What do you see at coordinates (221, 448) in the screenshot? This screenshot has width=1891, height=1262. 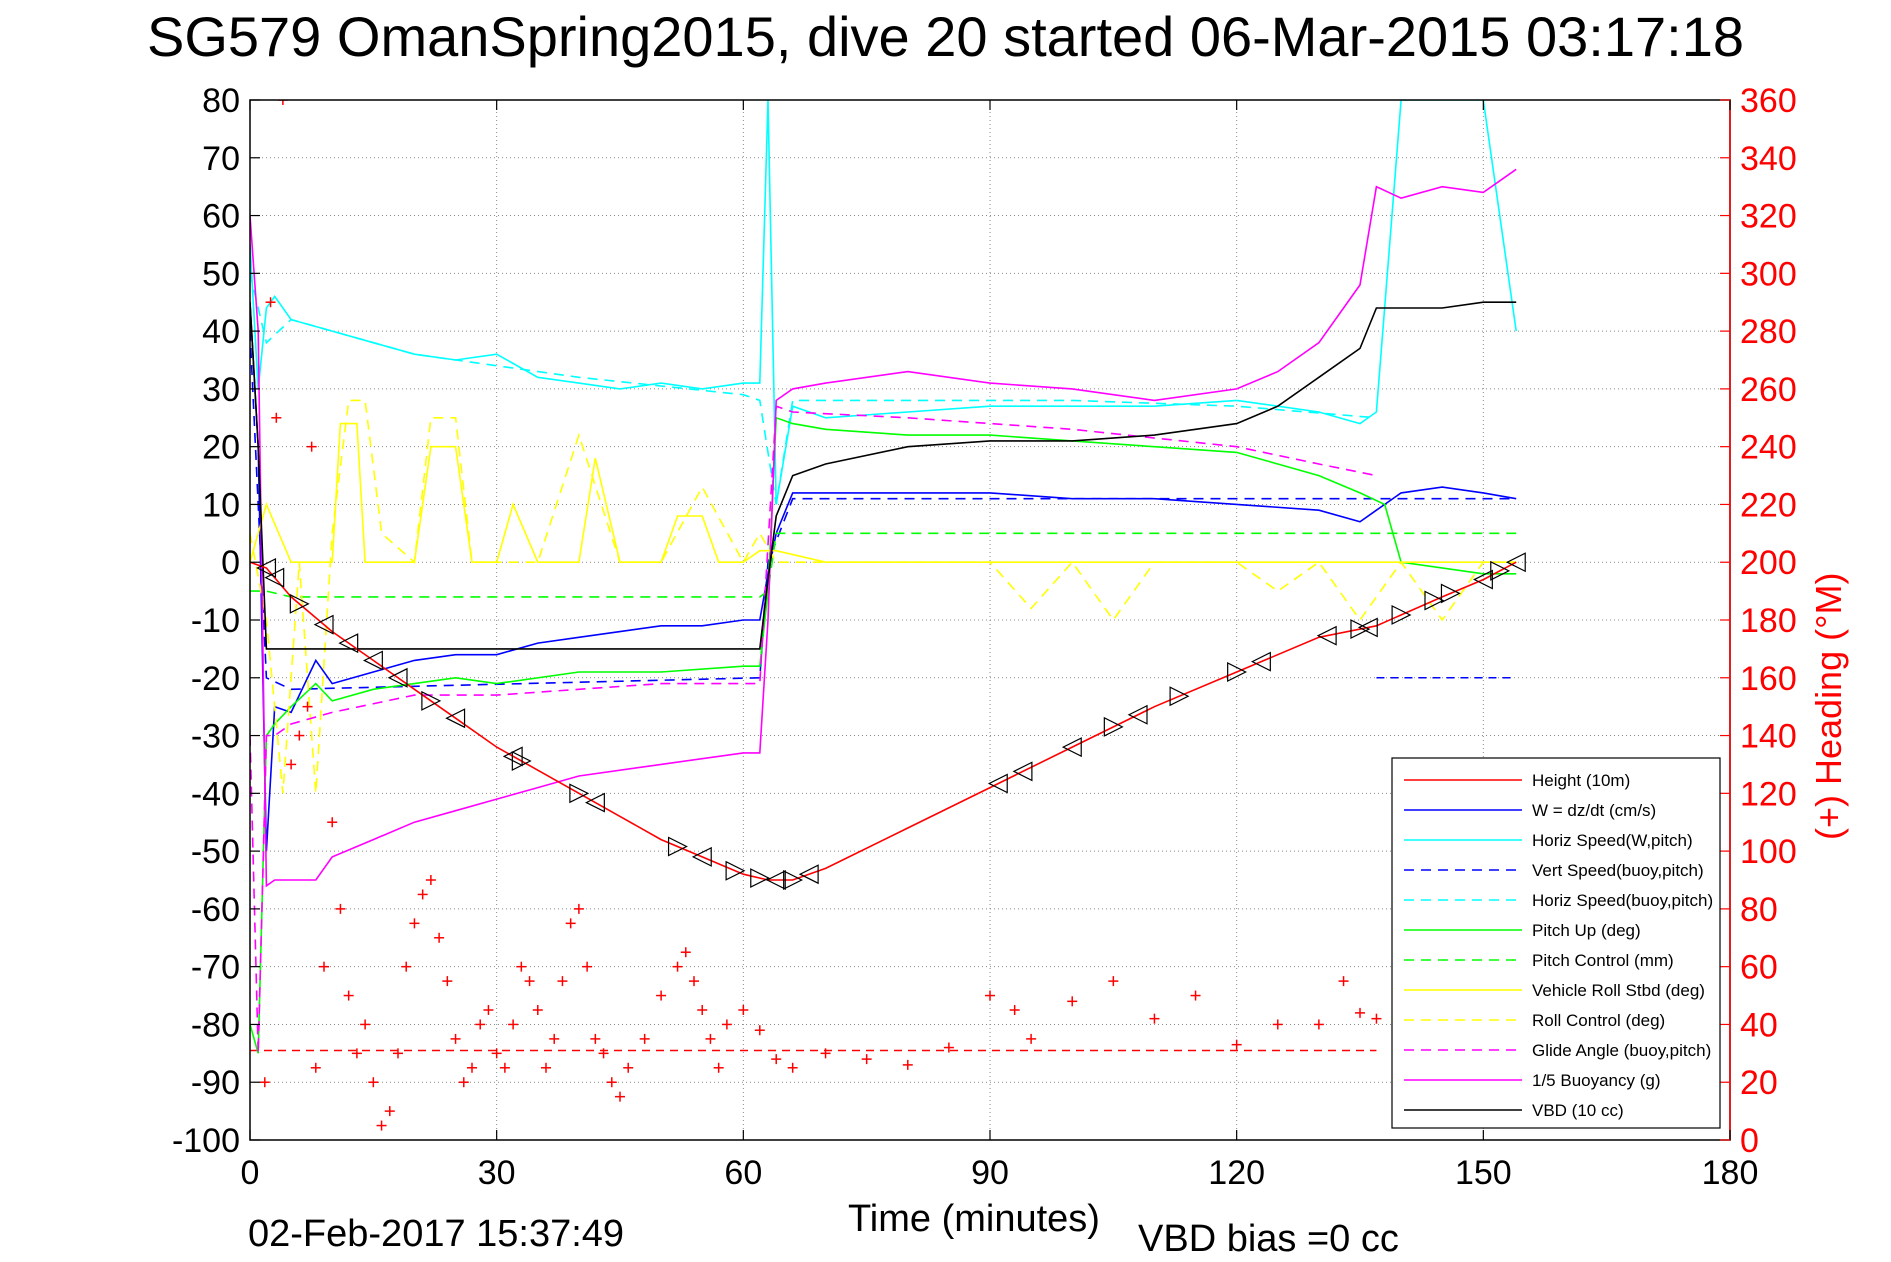 I see `y-tick-label: 20` at bounding box center [221, 448].